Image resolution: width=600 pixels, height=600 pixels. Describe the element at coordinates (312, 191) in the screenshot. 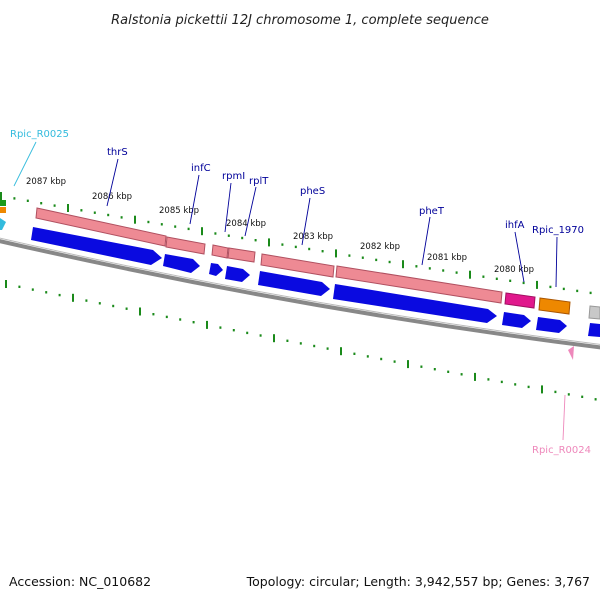

I see `gene-label-pheS: pheS` at that location.